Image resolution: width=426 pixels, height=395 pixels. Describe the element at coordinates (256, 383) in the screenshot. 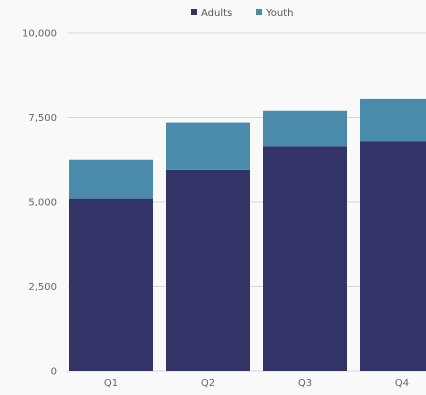

I see `x-axis-ticks: Q1 Q2 Q3 Q4` at that location.